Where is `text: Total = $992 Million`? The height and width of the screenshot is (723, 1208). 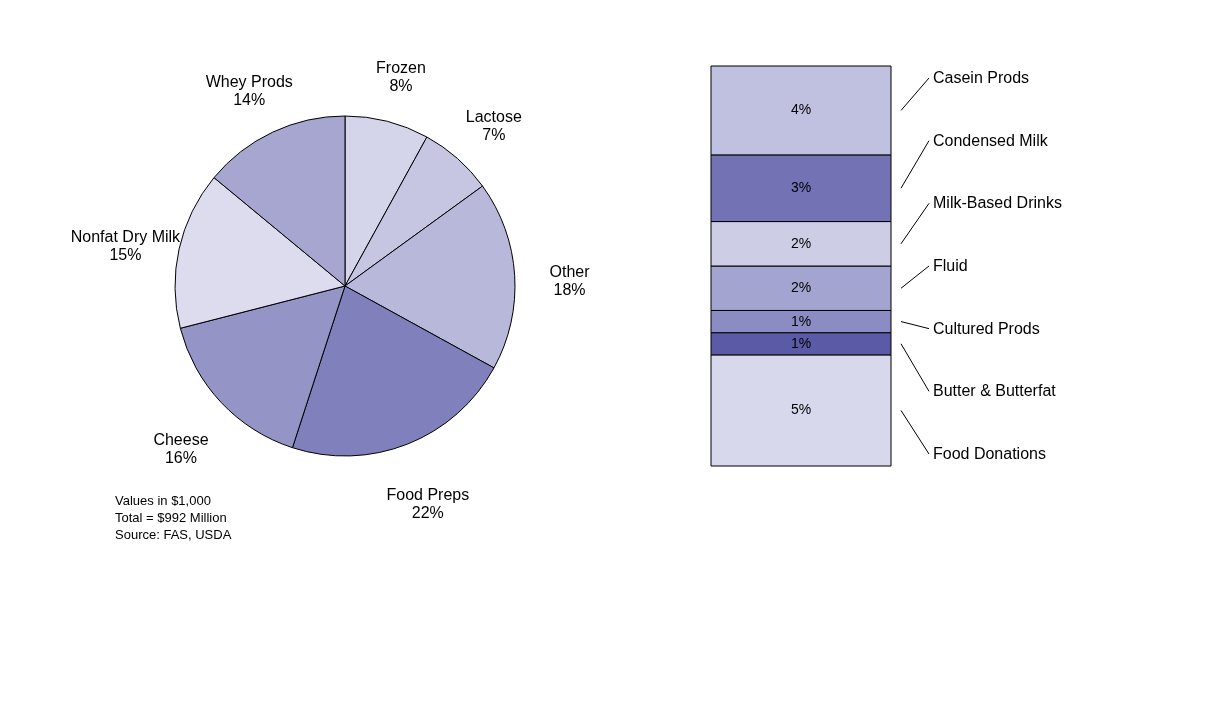 text: Total = $992 Million is located at coordinates (171, 517).